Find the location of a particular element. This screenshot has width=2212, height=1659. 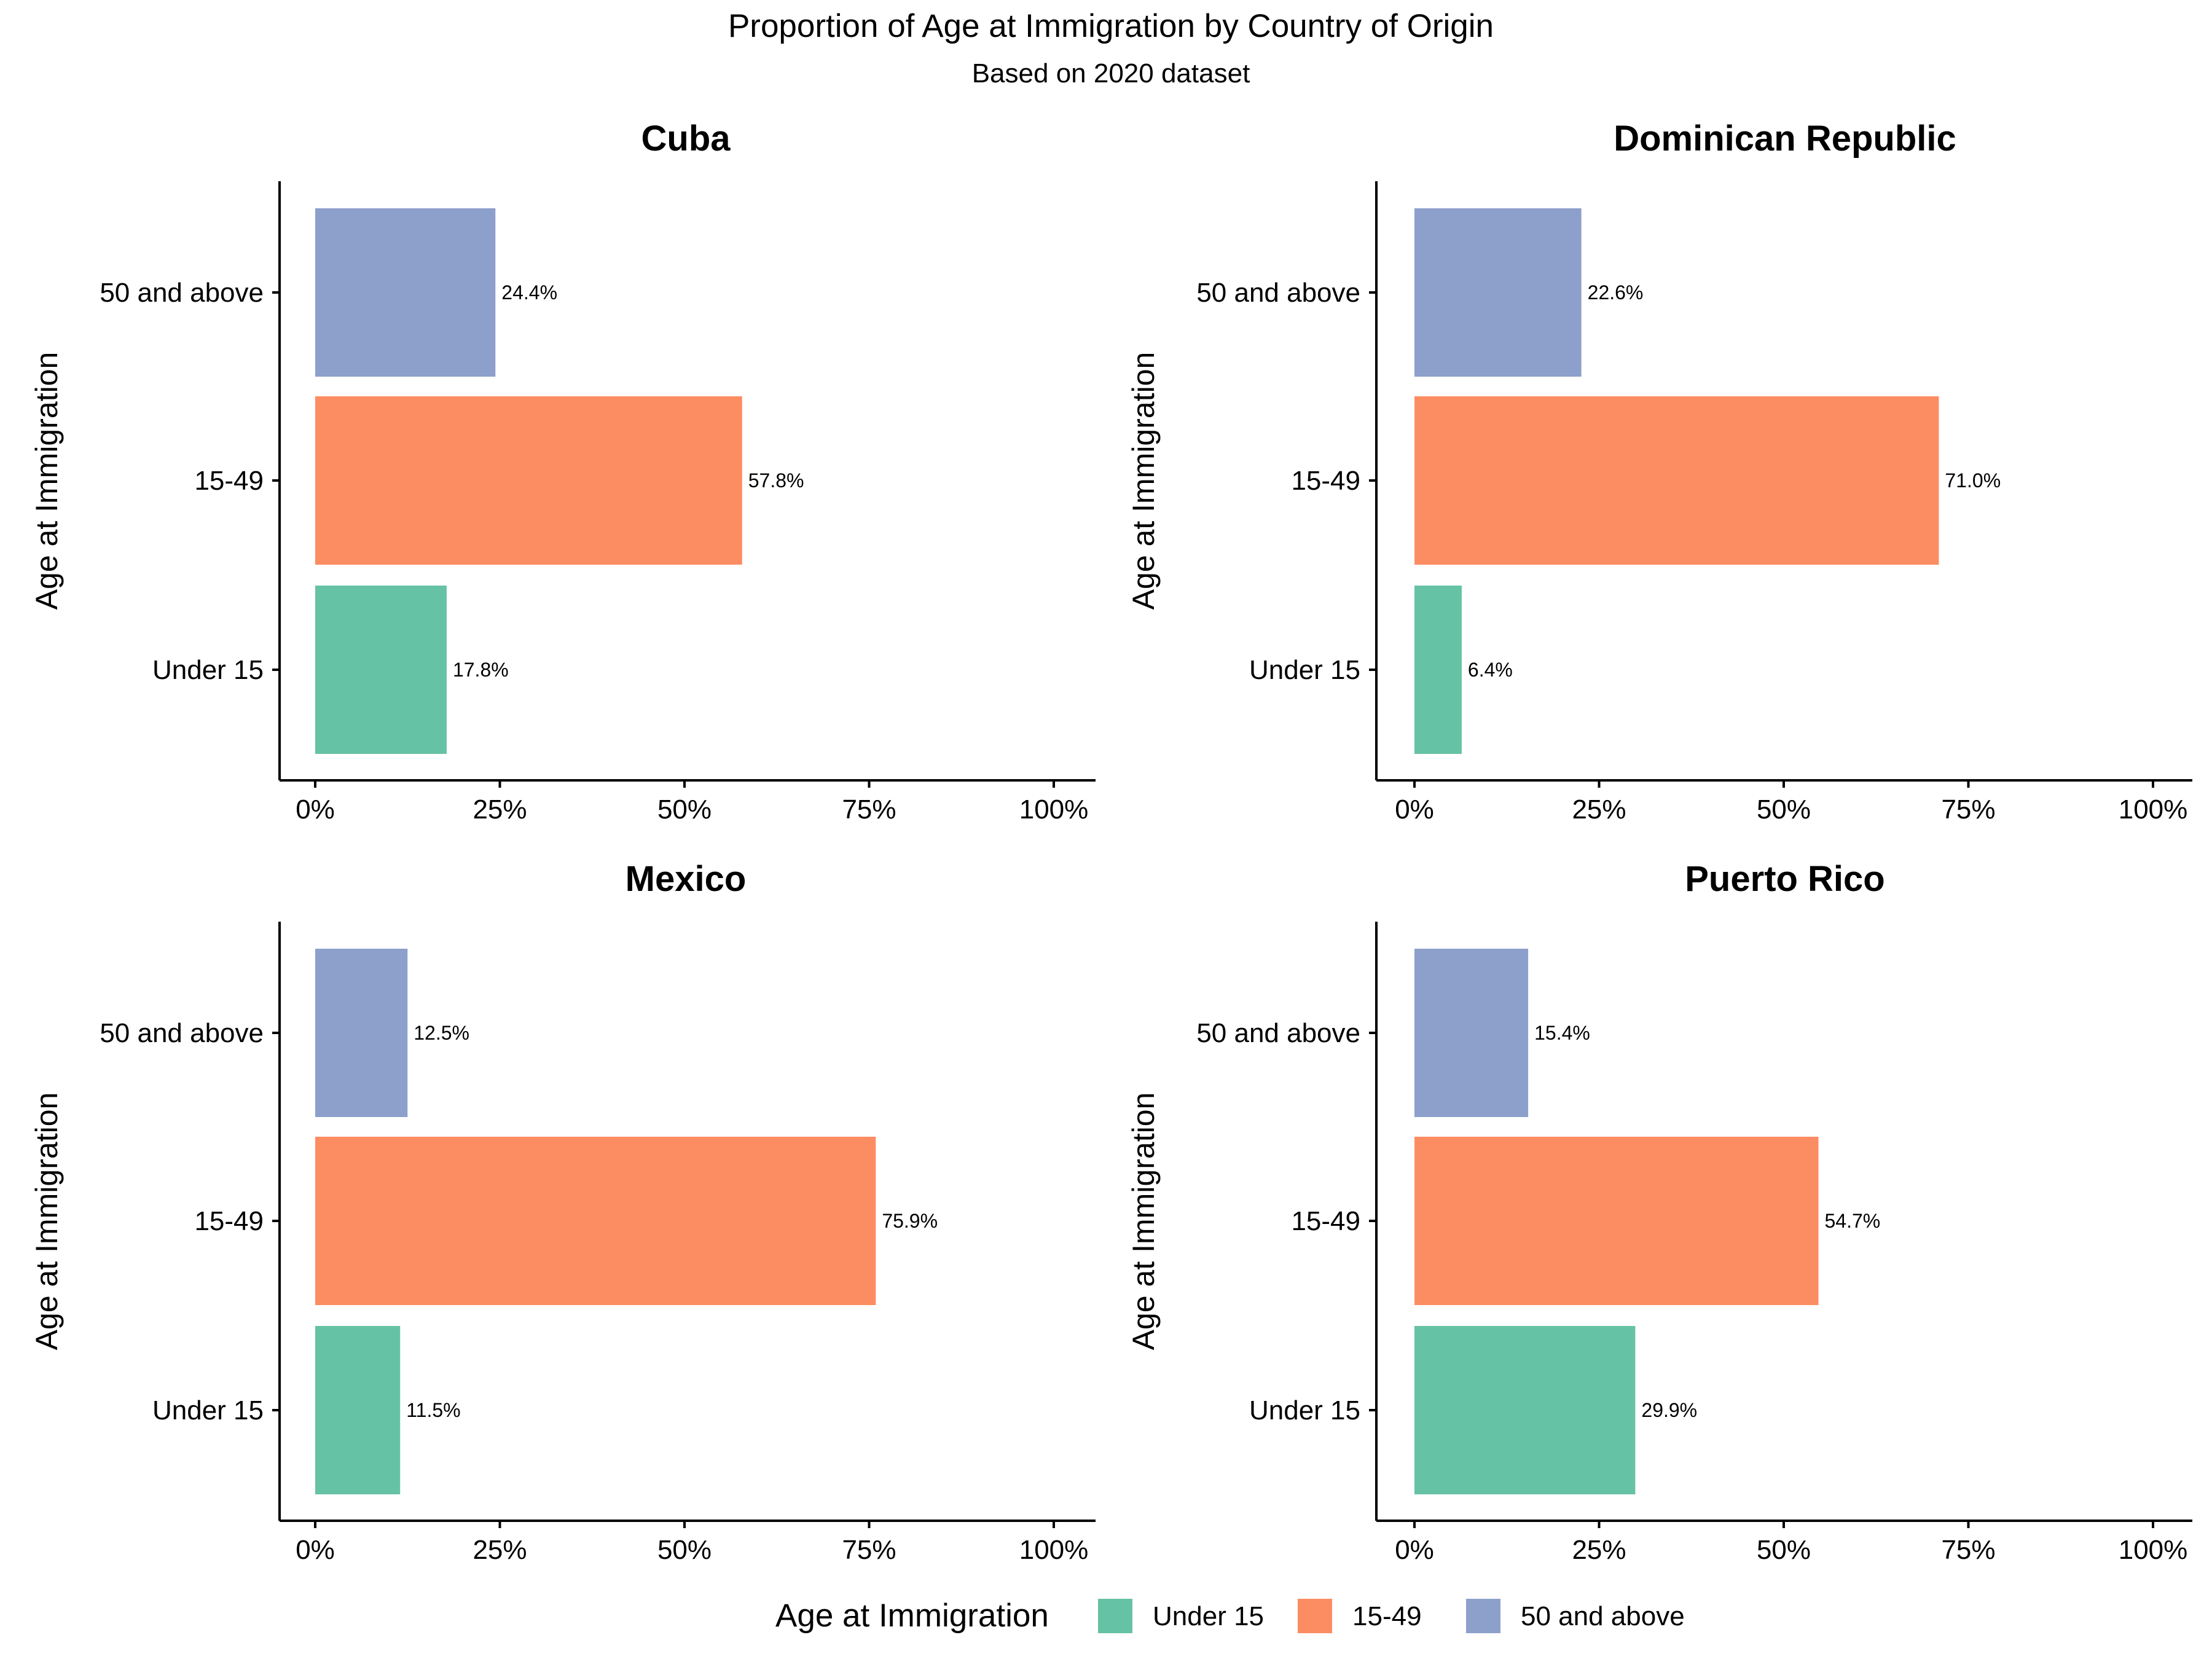

x-tick-label-puerto-rico-2: 50% is located at coordinates (1784, 1550).